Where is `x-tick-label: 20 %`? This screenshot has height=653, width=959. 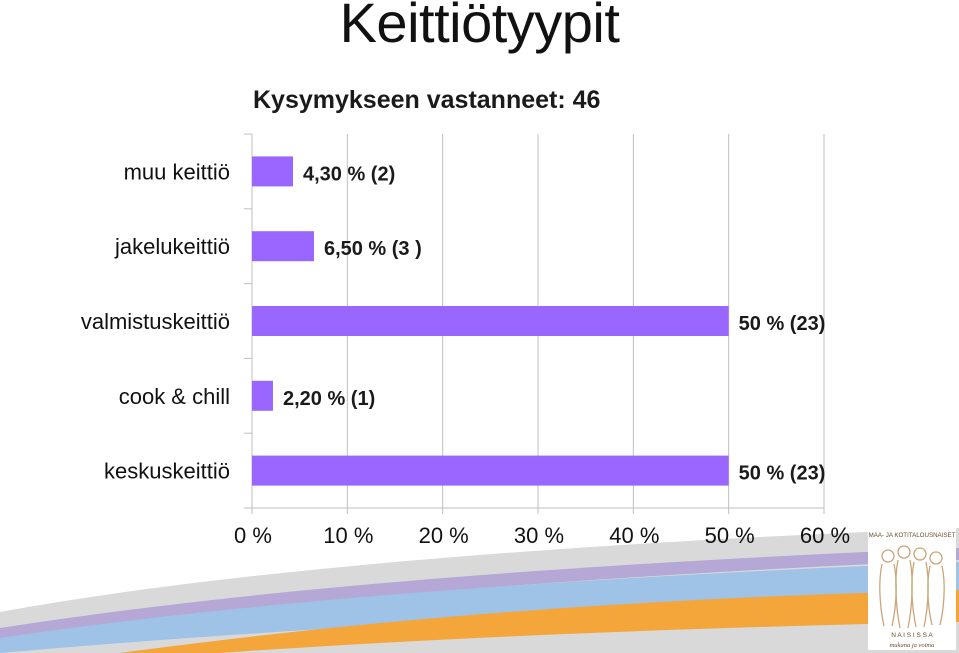
x-tick-label: 20 % is located at coordinates (444, 535).